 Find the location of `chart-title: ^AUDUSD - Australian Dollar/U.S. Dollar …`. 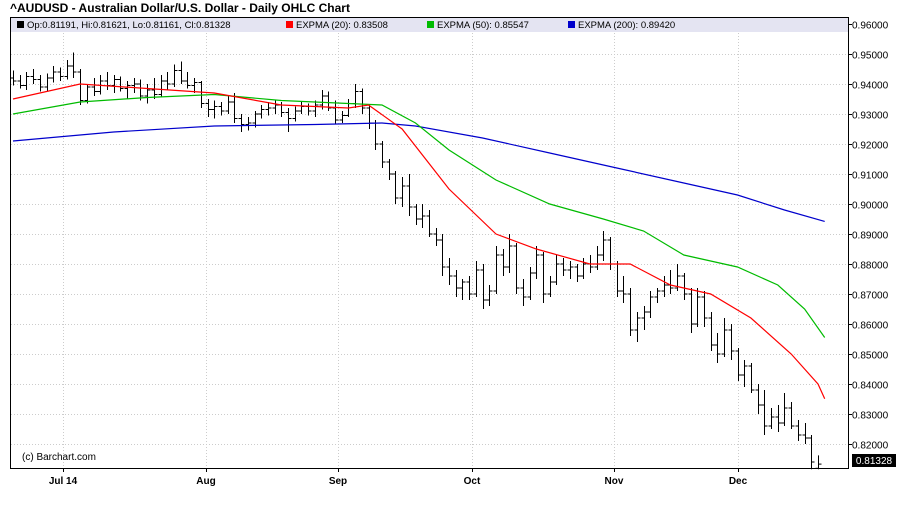

chart-title: ^AUDUSD - Australian Dollar/U.S. Dollar … is located at coordinates (180, 8).